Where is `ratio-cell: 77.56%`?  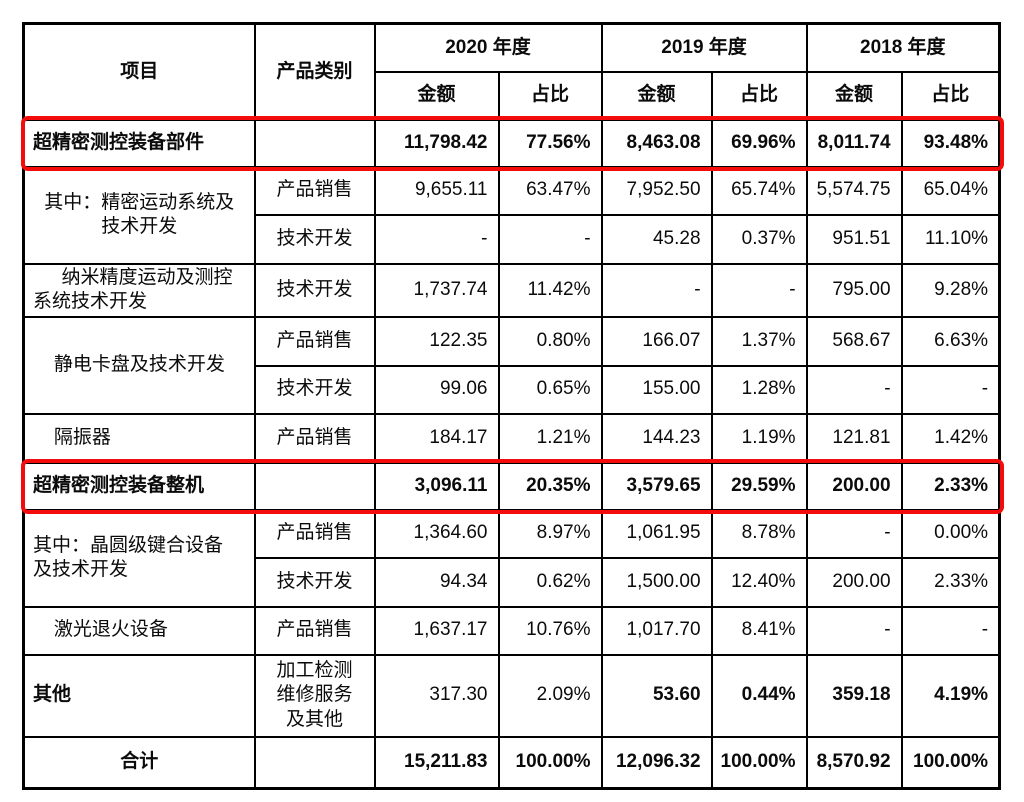
ratio-cell: 77.56% is located at coordinates (550, 143).